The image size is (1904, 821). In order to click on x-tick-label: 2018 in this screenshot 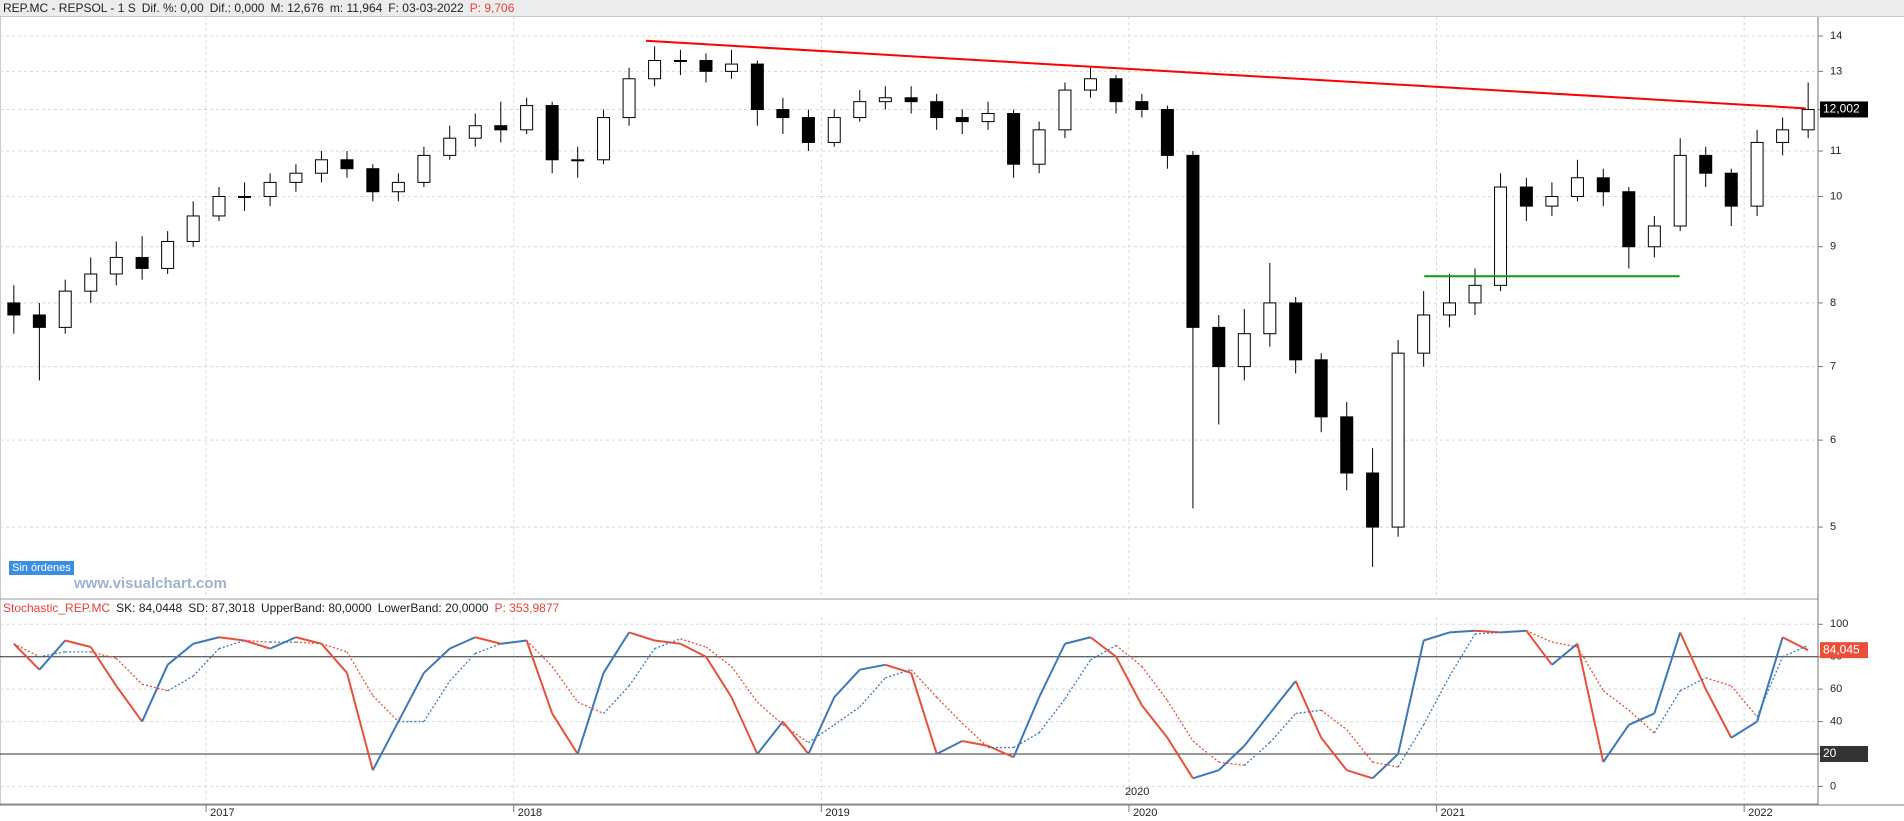, I will do `click(530, 813)`.